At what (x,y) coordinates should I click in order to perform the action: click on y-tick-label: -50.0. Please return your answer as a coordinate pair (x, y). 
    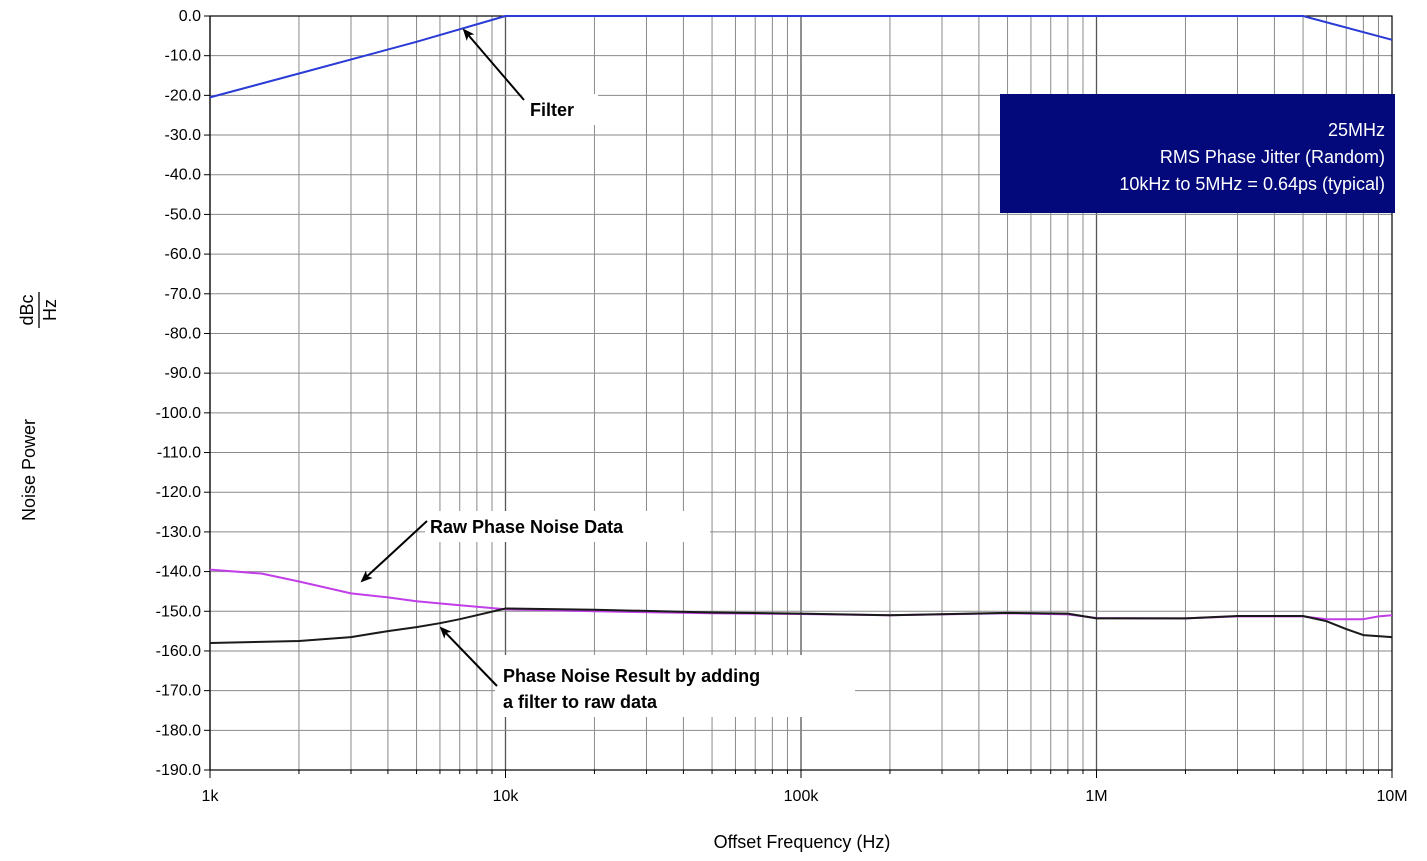
    Looking at the image, I should click on (183, 214).